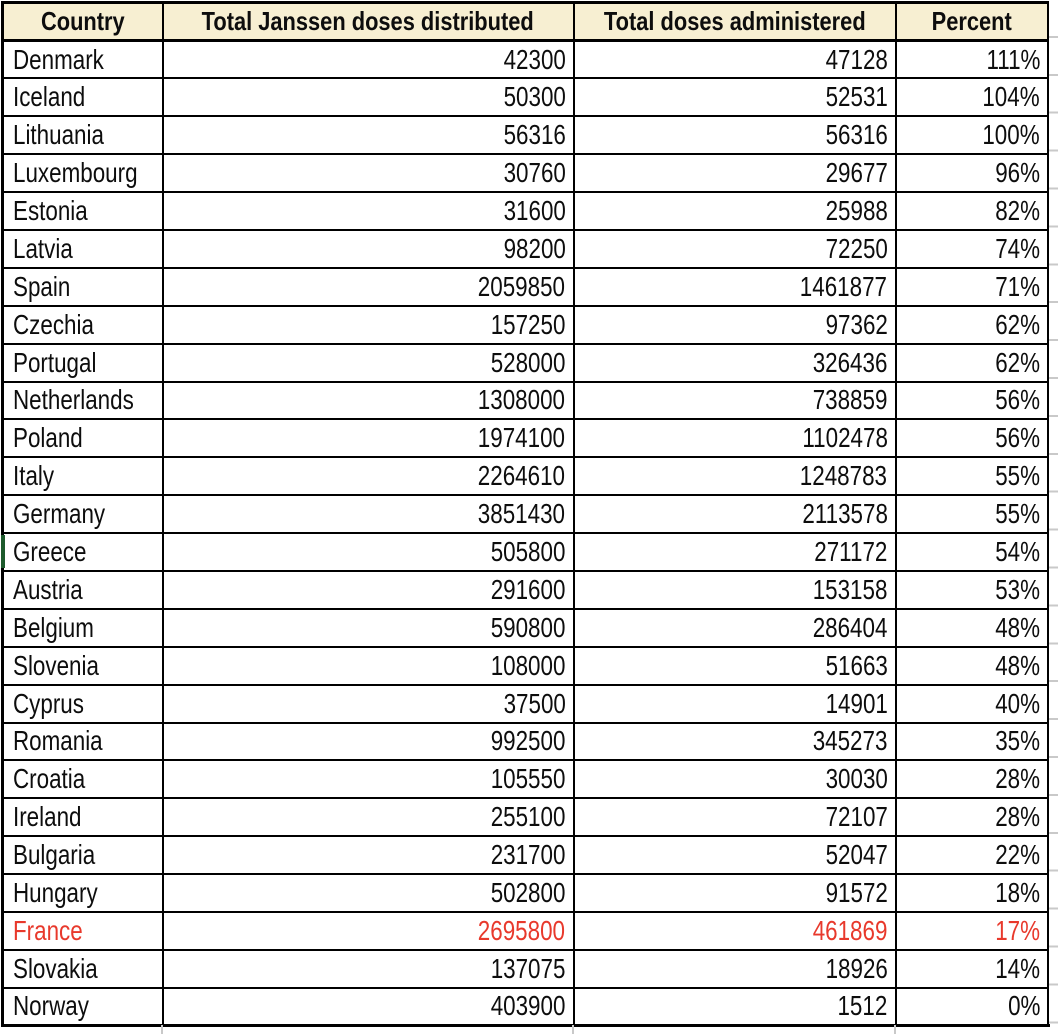  What do you see at coordinates (734, 438) in the screenshot?
I see `cell-administered: 1102478` at bounding box center [734, 438].